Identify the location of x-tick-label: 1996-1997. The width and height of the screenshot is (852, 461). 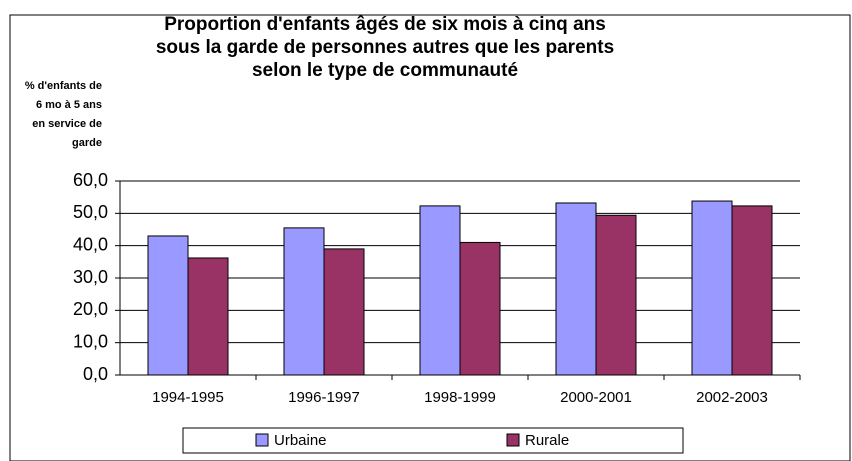
(324, 397).